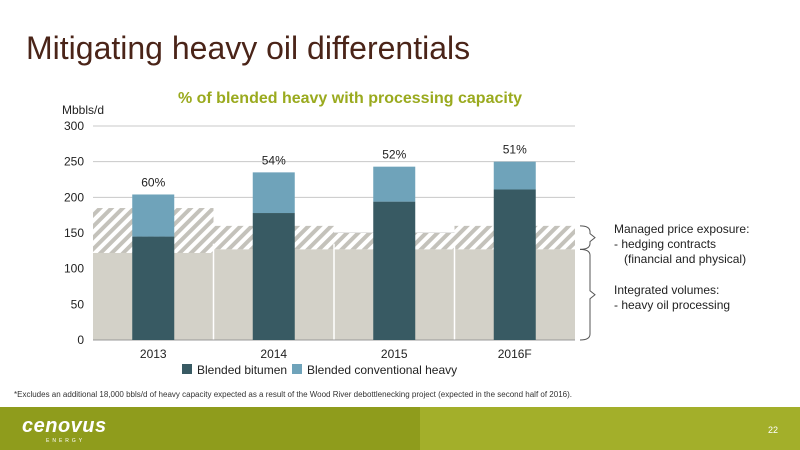 The height and width of the screenshot is (450, 800). What do you see at coordinates (80, 340) in the screenshot?
I see `y-tick-label: 0` at bounding box center [80, 340].